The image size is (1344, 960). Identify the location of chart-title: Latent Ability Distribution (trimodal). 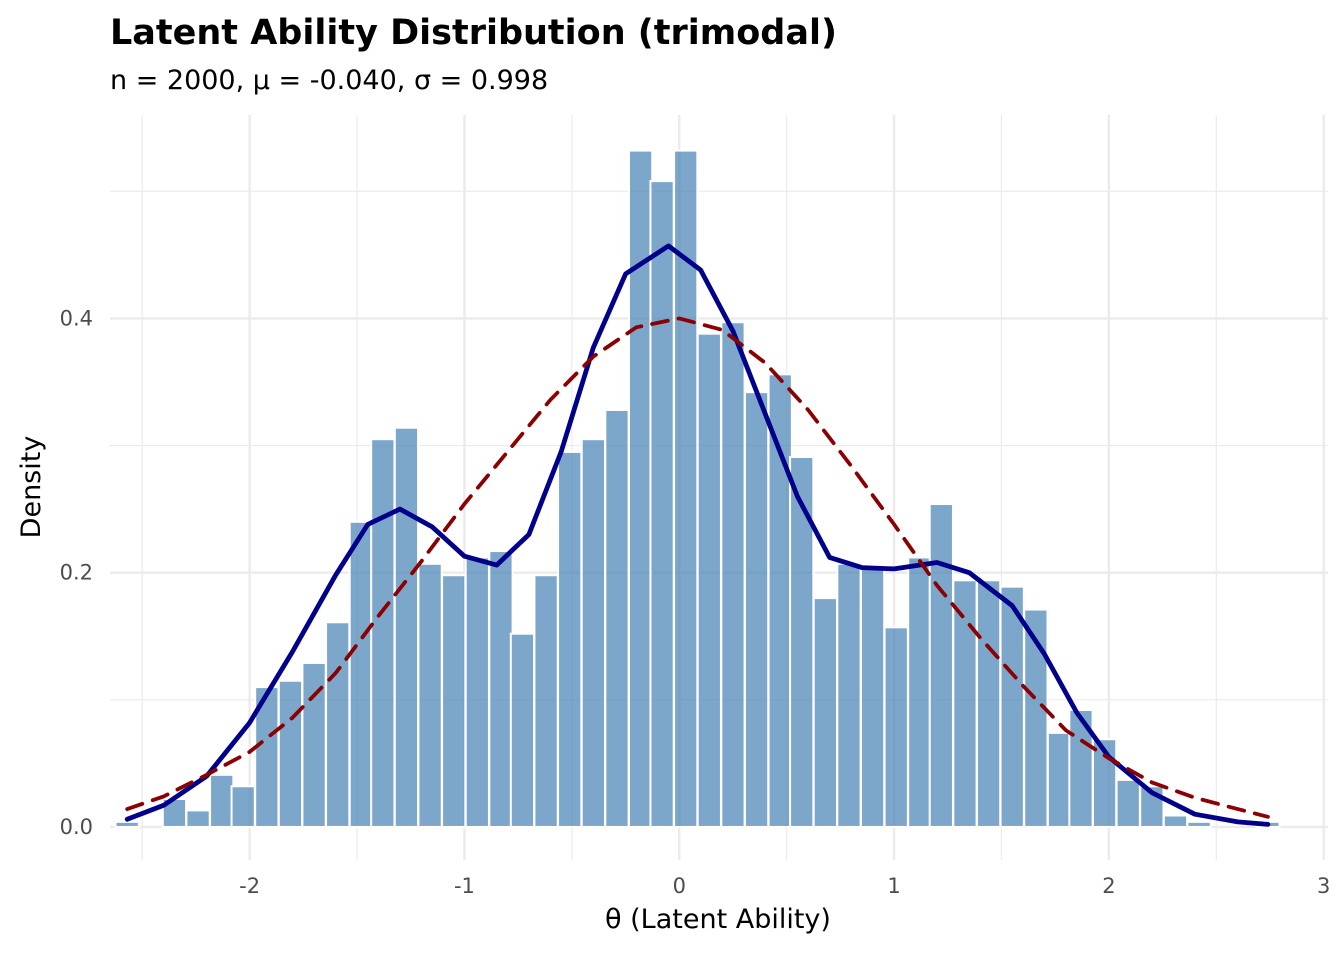
(473, 33).